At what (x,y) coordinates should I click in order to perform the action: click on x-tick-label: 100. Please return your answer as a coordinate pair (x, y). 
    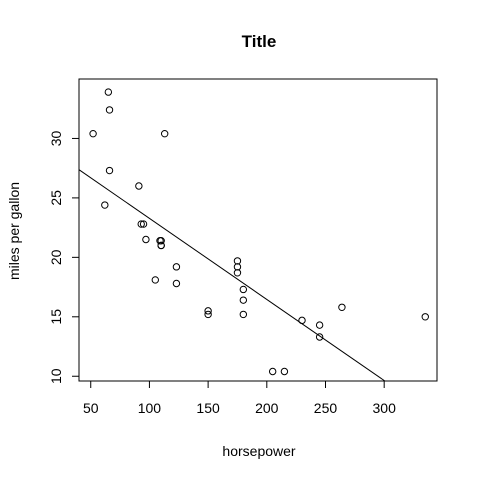
    Looking at the image, I should click on (150, 408).